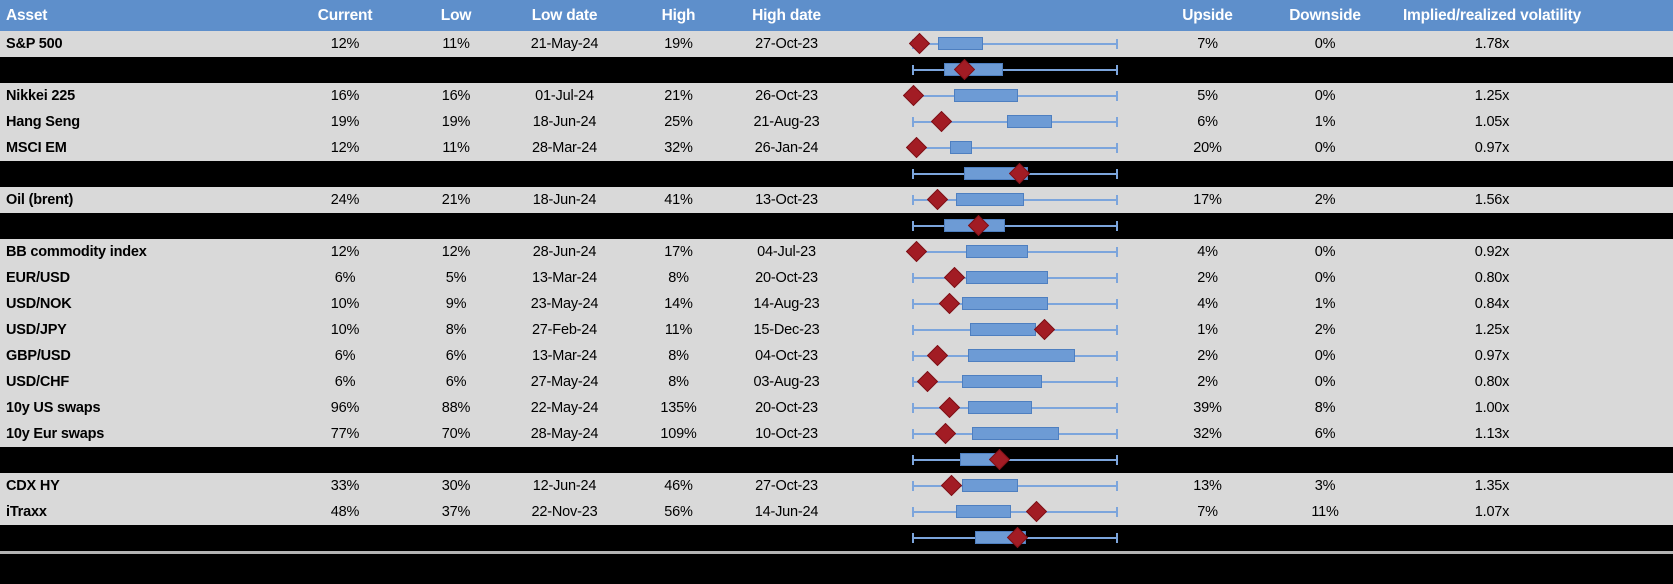 Image resolution: width=1673 pixels, height=584 pixels. What do you see at coordinates (786, 512) in the screenshot?
I see `high-date-value: 14-Jun-24` at bounding box center [786, 512].